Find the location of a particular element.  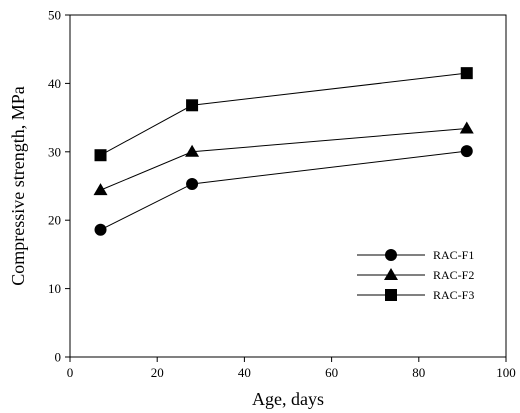

x-tick-label: 60 is located at coordinates (331, 372).